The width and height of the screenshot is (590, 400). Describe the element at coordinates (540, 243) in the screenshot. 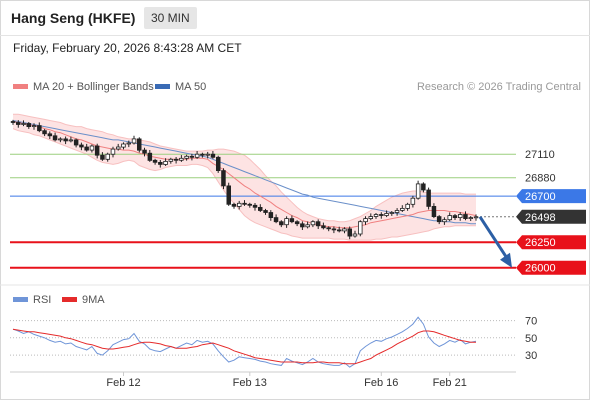

I see `level-tag-text-26250: 26250` at that location.